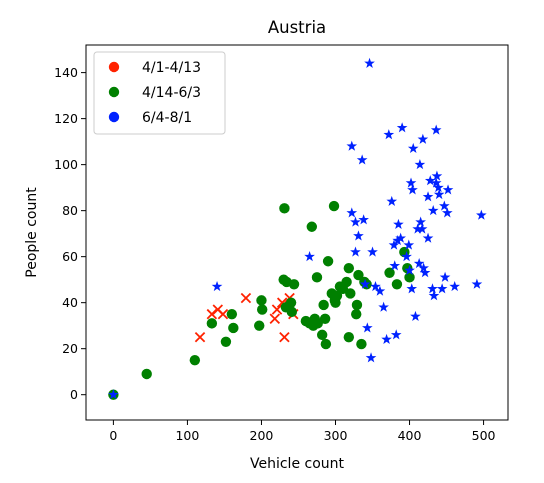  Describe the element at coordinates (171, 68) in the screenshot. I see `legend-label: 4/1-4/13` at that location.